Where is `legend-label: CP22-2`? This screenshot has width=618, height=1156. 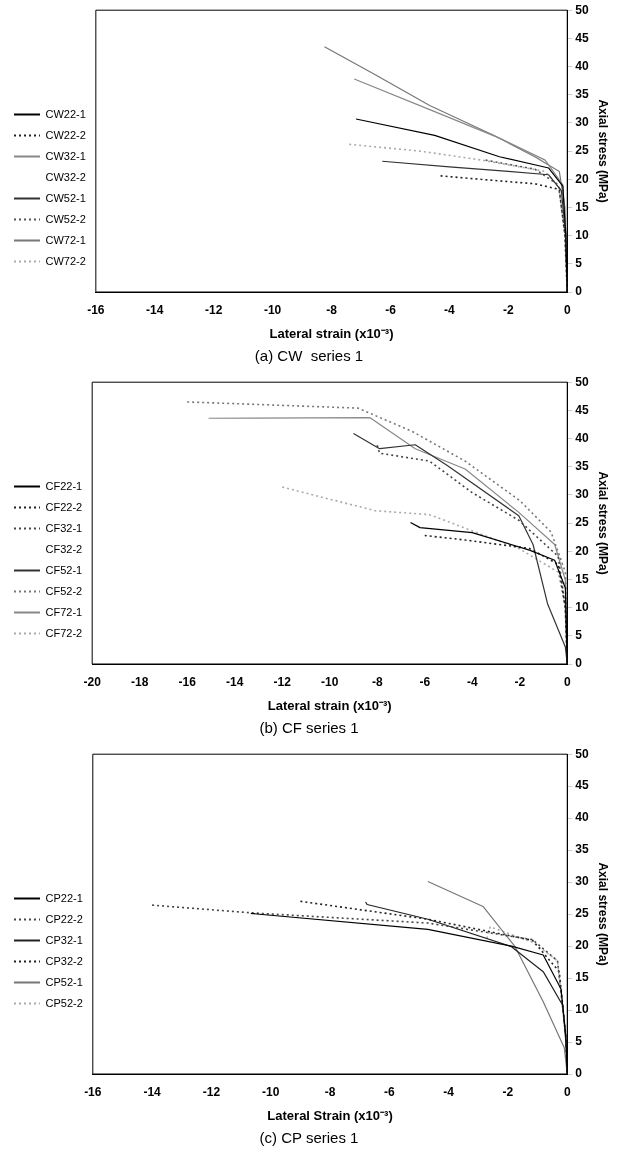 legend-label: CP22-2 is located at coordinates (64, 918).